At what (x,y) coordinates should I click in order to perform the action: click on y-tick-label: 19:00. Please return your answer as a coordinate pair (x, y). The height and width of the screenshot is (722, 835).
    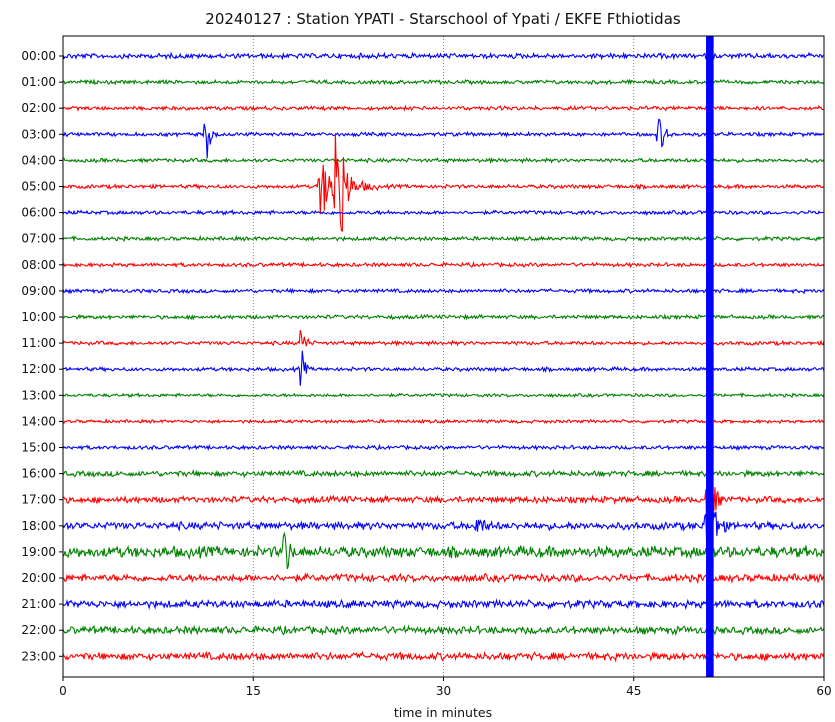
    Looking at the image, I should click on (38, 552).